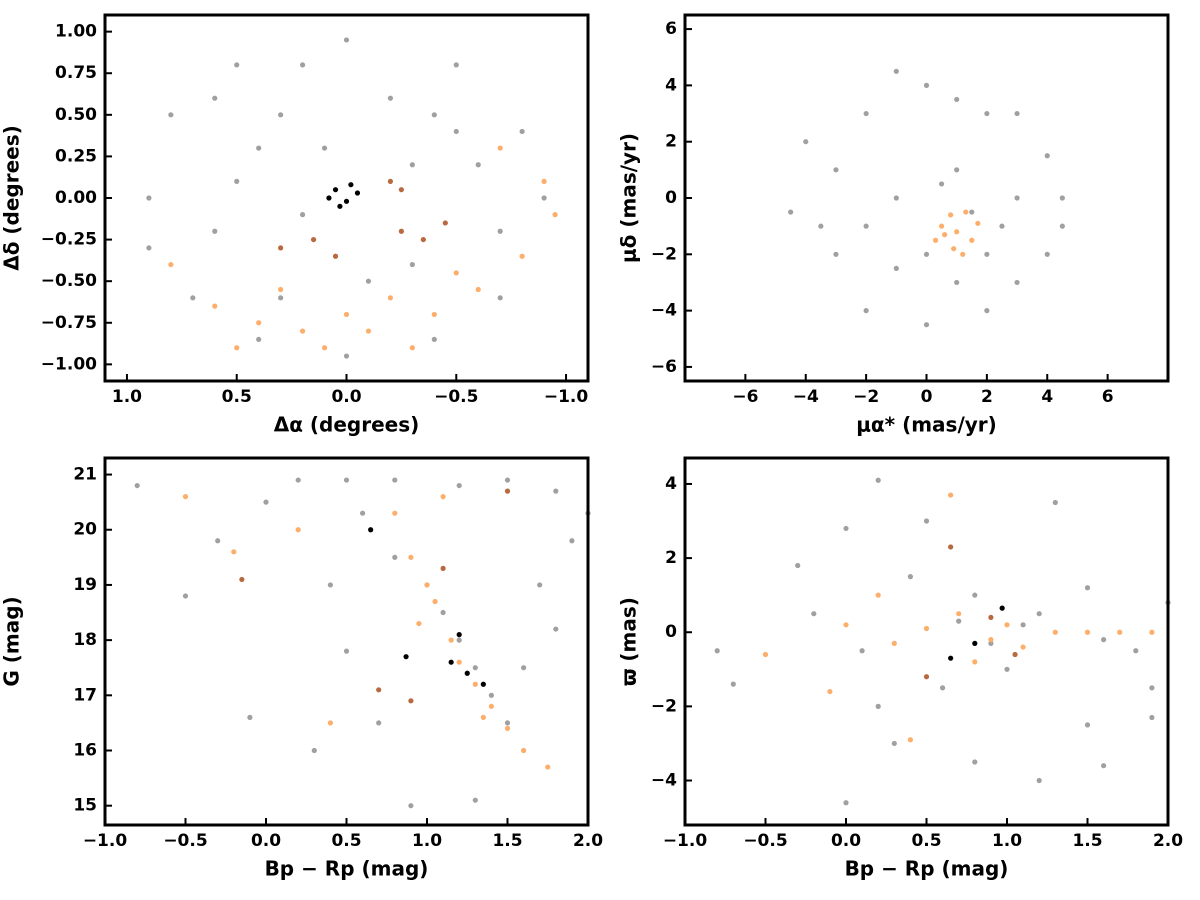 The height and width of the screenshot is (900, 1200). I want to click on y-tick-label: −2, so click(664, 706).